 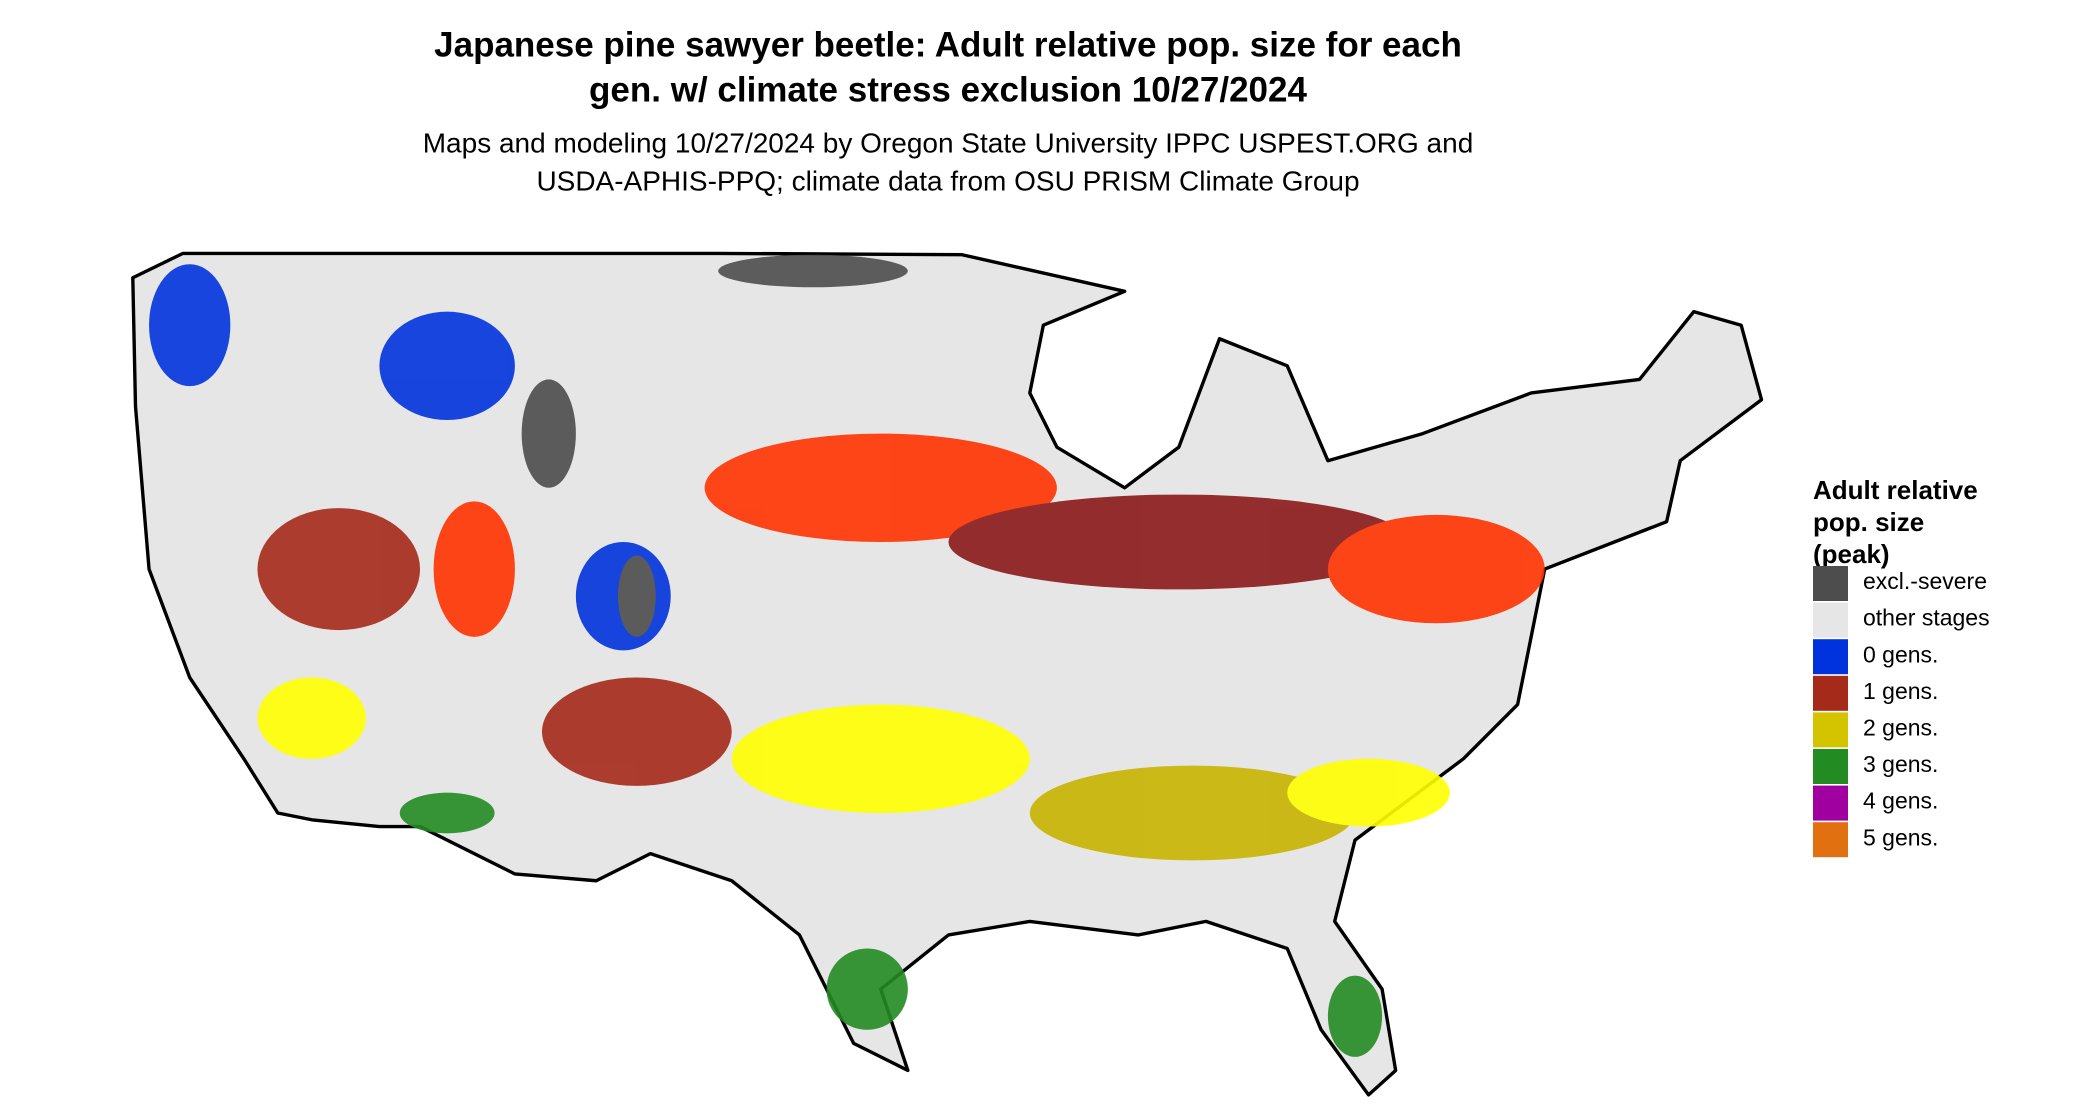 What do you see at coordinates (1900, 691) in the screenshot?
I see `legend-label: 1 gens.` at bounding box center [1900, 691].